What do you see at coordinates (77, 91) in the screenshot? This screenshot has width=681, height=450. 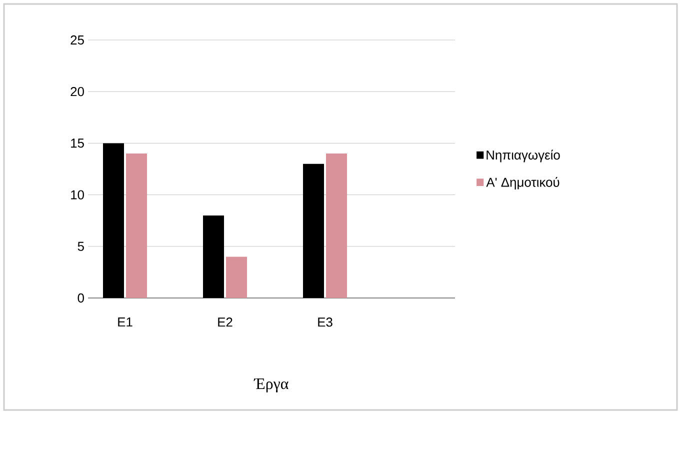 I see `y-tick-label: 20` at bounding box center [77, 91].